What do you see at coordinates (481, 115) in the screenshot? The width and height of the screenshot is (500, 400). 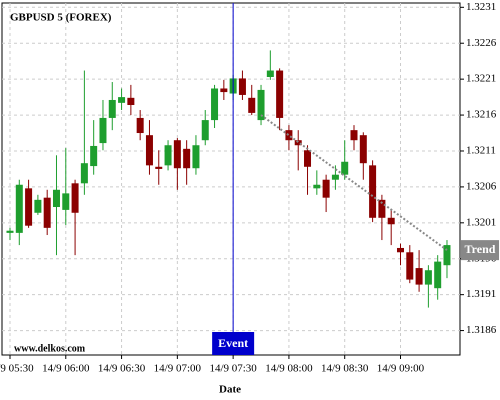 I see `y-tick-label: 1.3216` at bounding box center [481, 115].